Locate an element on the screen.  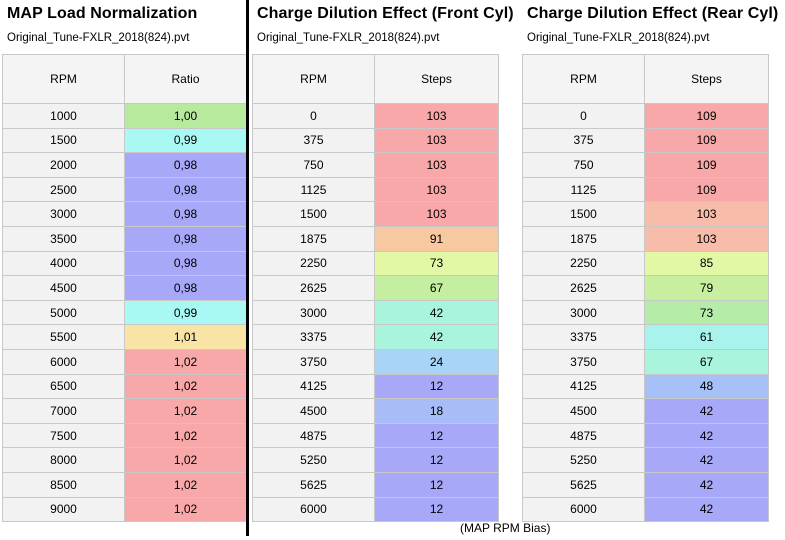
rpm-cell: 2500 is located at coordinates (63, 189).